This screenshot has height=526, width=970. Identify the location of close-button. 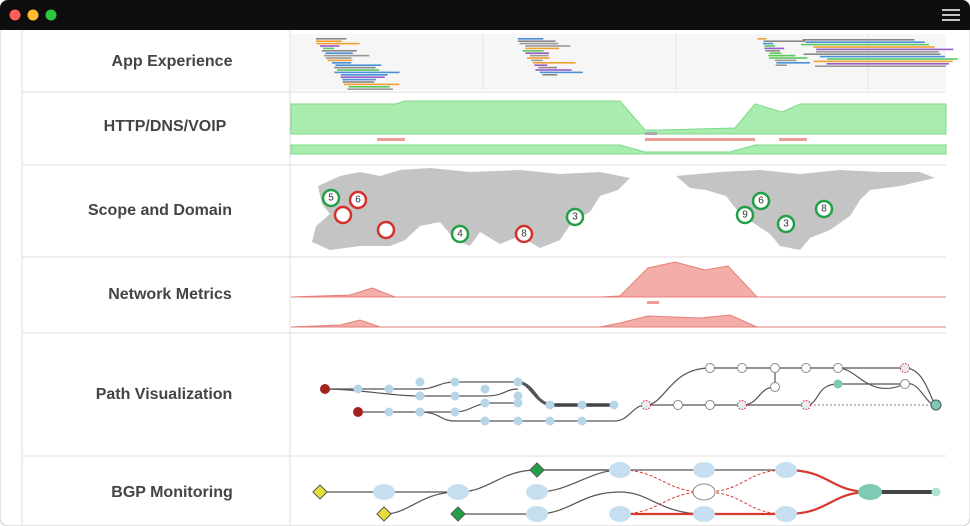
(15, 15).